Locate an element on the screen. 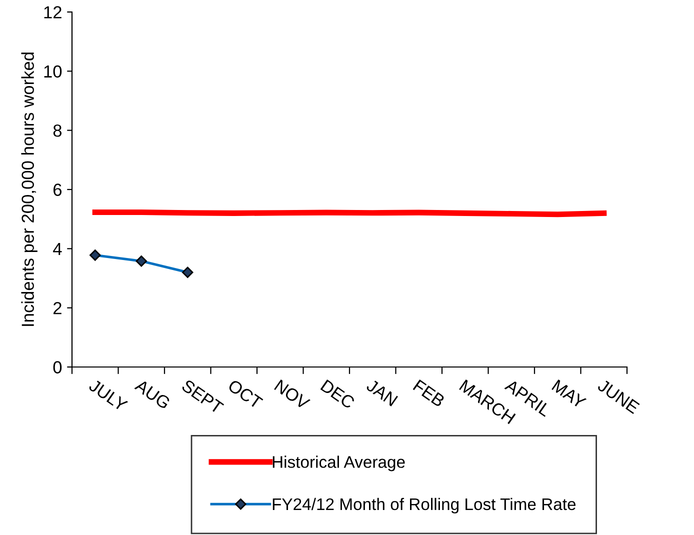  y-tick-label: 2 is located at coordinates (57, 308).